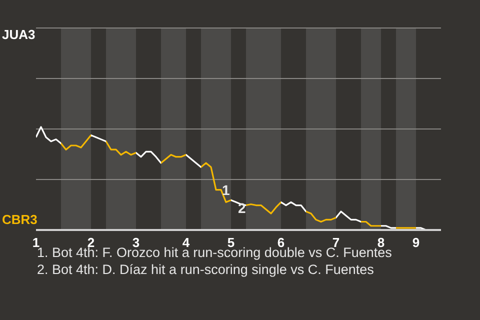  Describe the element at coordinates (226, 190) in the screenshot. I see `annotation: 1` at that location.